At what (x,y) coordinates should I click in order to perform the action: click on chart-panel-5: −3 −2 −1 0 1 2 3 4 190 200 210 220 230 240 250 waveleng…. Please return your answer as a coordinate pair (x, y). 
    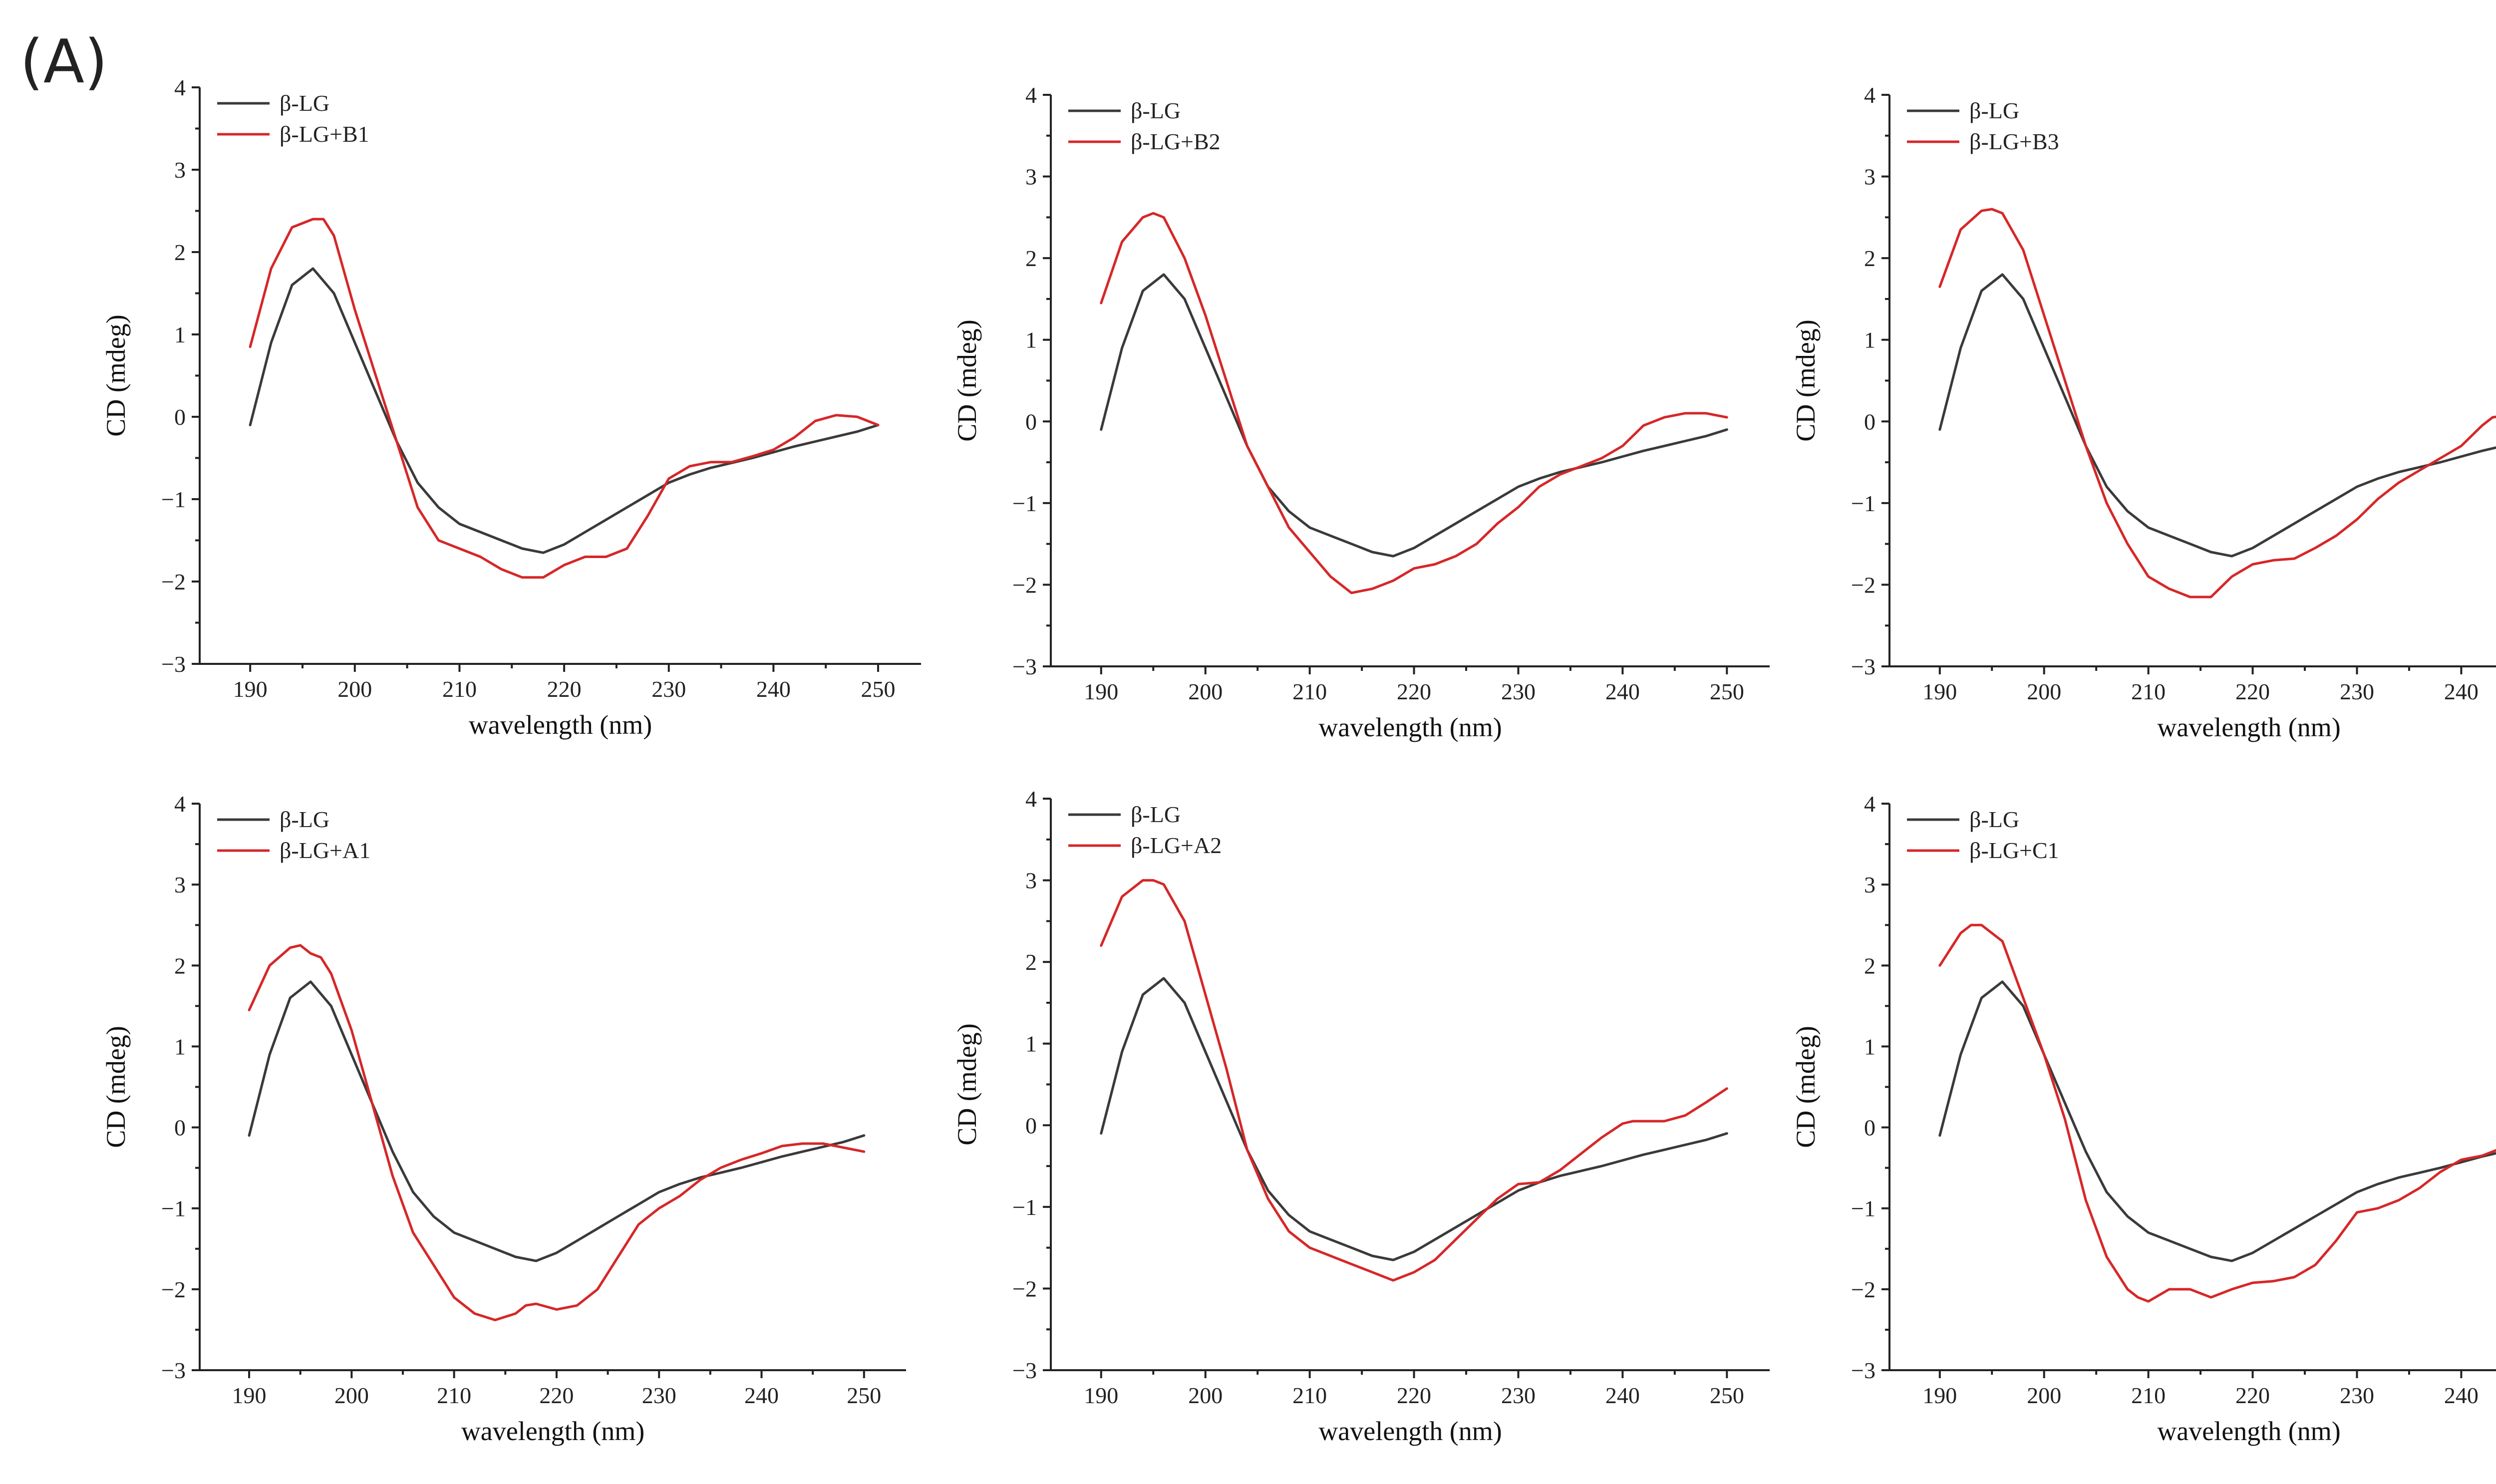
    Looking at the image, I should click on (1361, 1116).